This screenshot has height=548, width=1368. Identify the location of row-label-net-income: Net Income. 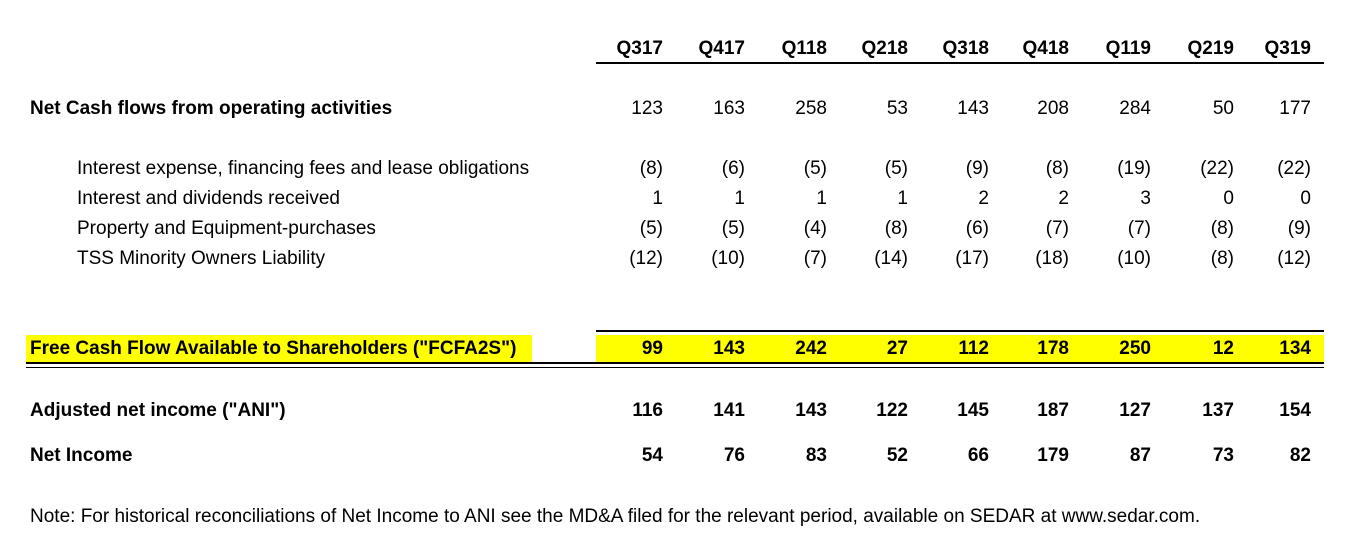
(81, 455).